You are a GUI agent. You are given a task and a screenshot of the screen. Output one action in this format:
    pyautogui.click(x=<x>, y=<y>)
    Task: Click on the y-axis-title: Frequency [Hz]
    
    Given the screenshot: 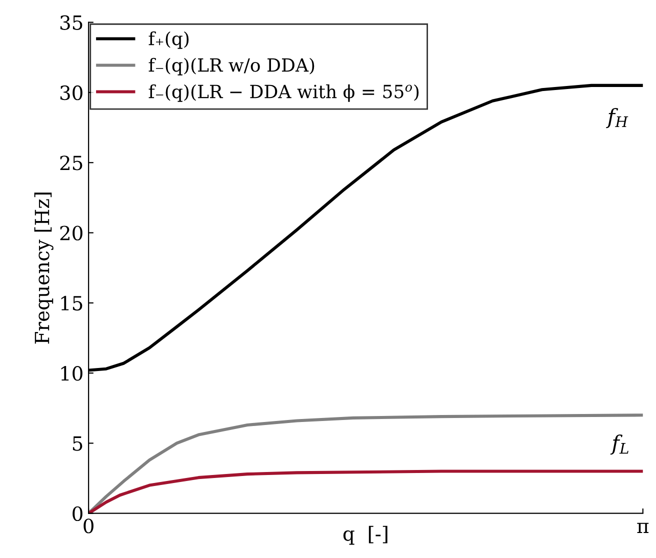 What is the action you would take?
    pyautogui.click(x=44, y=268)
    